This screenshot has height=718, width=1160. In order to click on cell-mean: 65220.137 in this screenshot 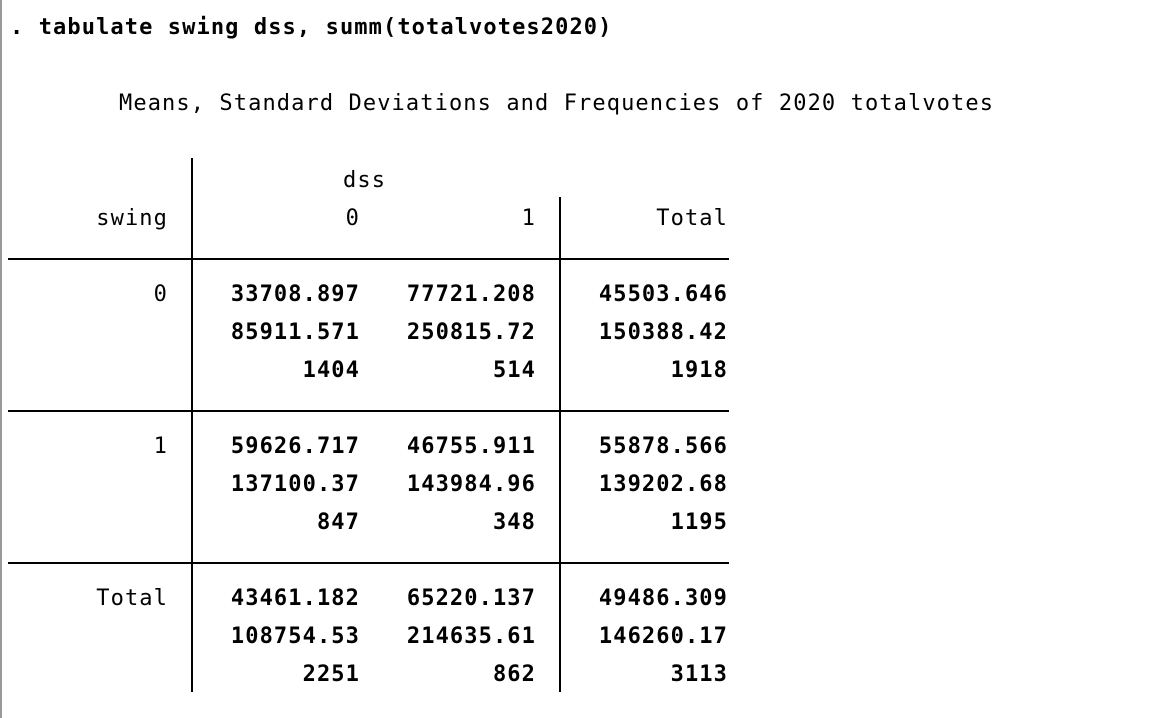, I will do `click(471, 598)`.